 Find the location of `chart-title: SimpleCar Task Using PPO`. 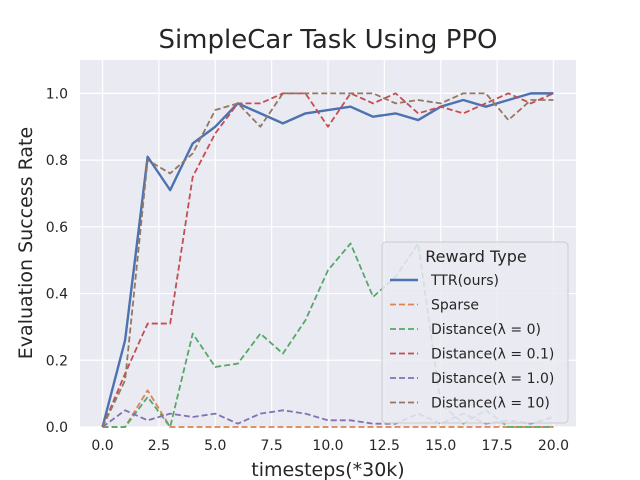

chart-title: SimpleCar Task Using PPO is located at coordinates (327, 40).